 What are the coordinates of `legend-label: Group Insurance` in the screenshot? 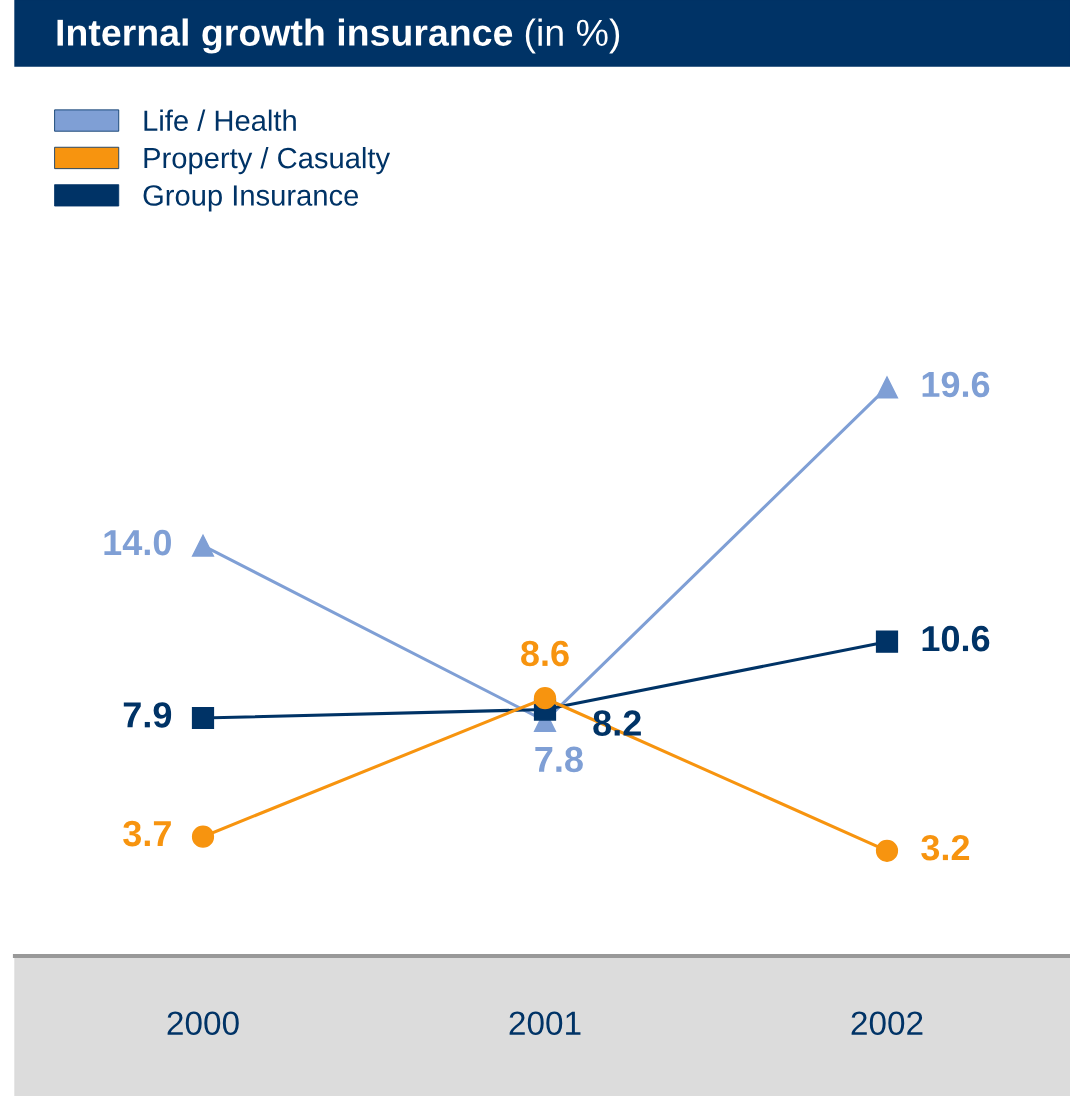 It's located at (251, 198).